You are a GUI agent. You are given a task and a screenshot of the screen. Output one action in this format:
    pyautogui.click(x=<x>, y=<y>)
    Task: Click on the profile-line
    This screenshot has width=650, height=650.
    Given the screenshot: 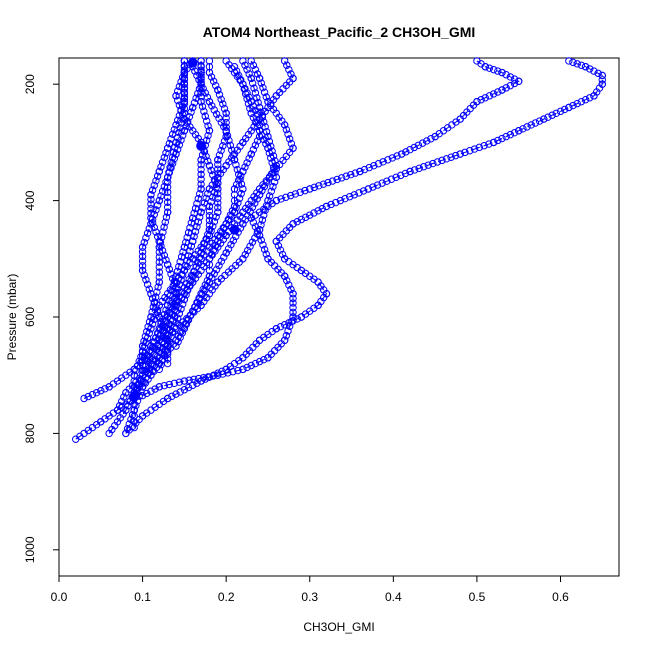 What is the action you would take?
    pyautogui.click(x=146, y=247)
    